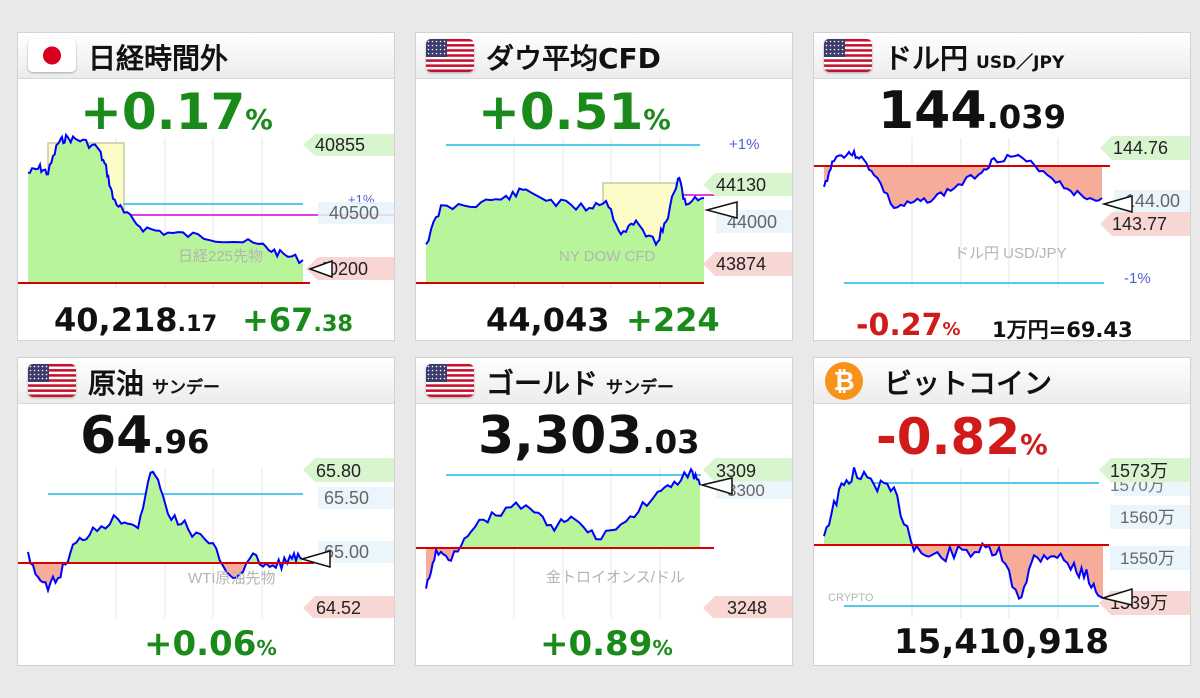  Describe the element at coordinates (752, 222) in the screenshot. I see `dow-mid-value: 44000` at that location.